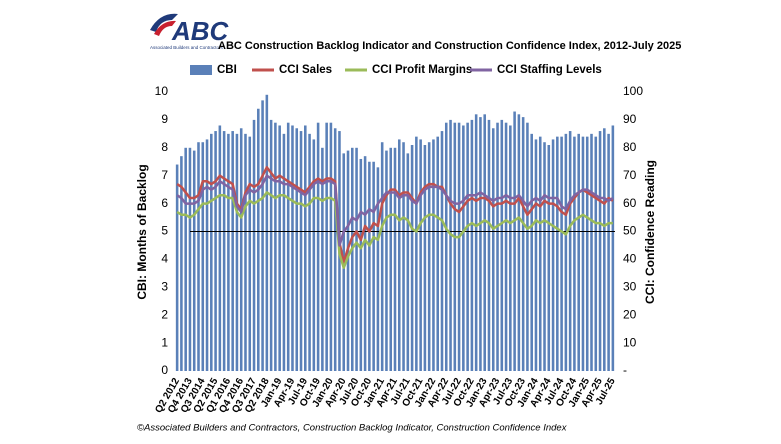 The height and width of the screenshot is (444, 781). What do you see at coordinates (549, 70) in the screenshot?
I see `legend-label: CCI Staffing Levels` at bounding box center [549, 70].